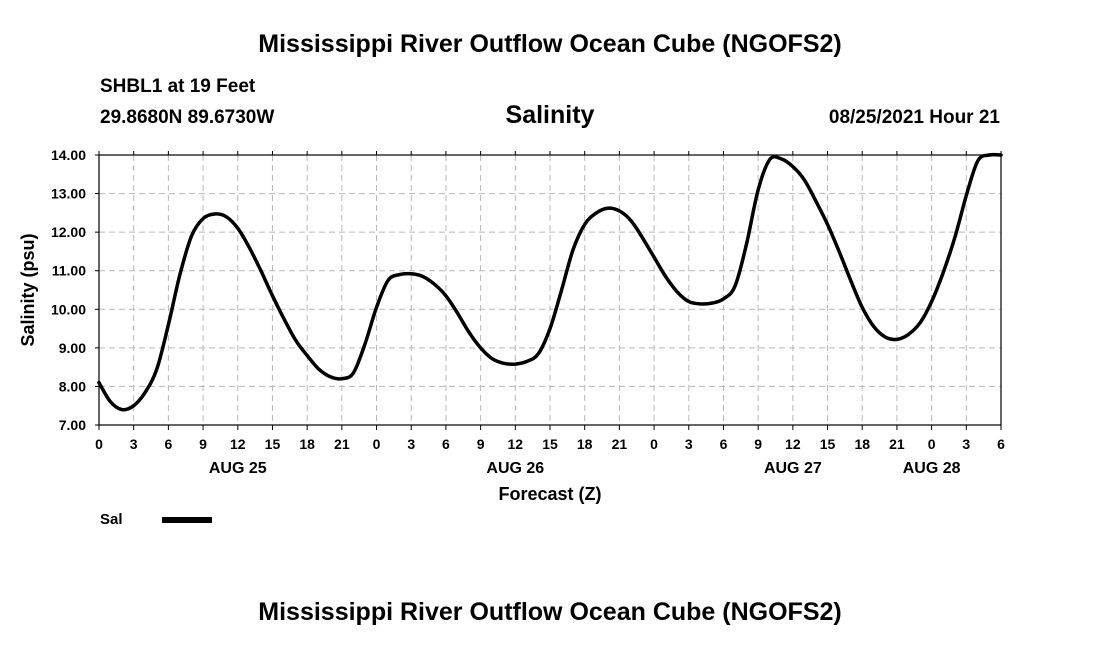  What do you see at coordinates (178, 86) in the screenshot?
I see `station-label: SHBL1 at 19 Feet` at bounding box center [178, 86].